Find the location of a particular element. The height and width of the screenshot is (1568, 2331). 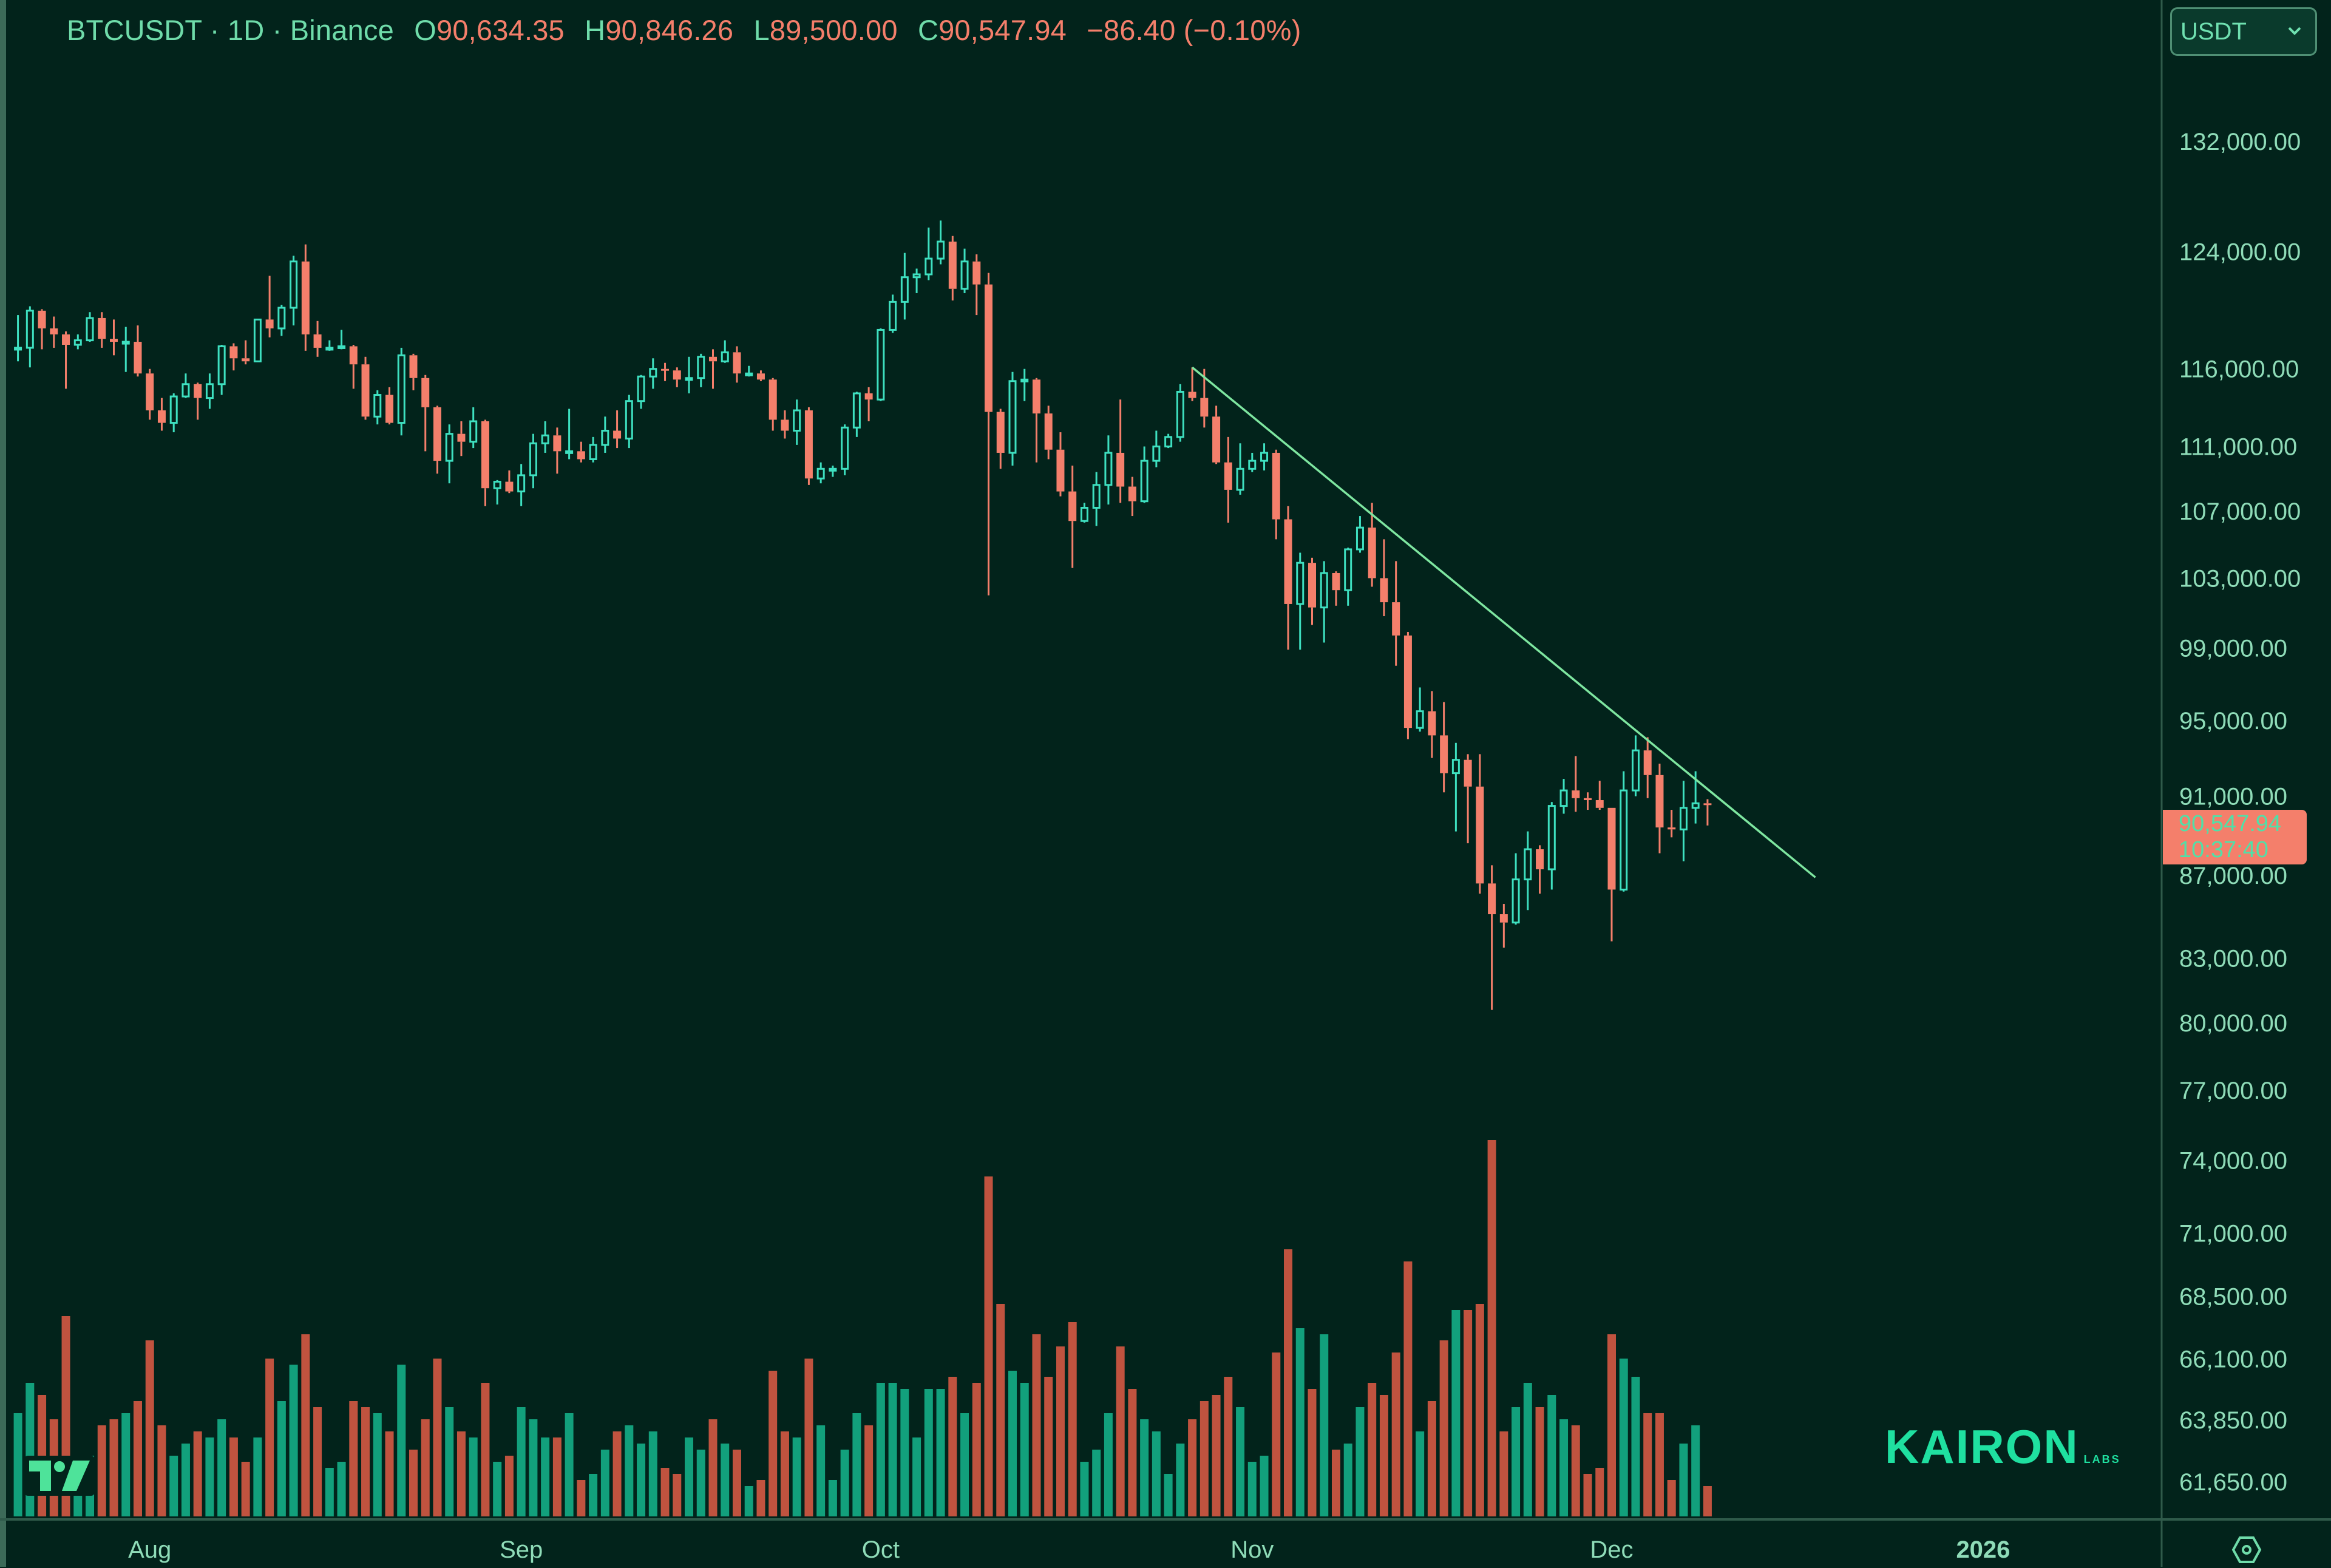

open-value: 90,634.35 is located at coordinates (500, 30).